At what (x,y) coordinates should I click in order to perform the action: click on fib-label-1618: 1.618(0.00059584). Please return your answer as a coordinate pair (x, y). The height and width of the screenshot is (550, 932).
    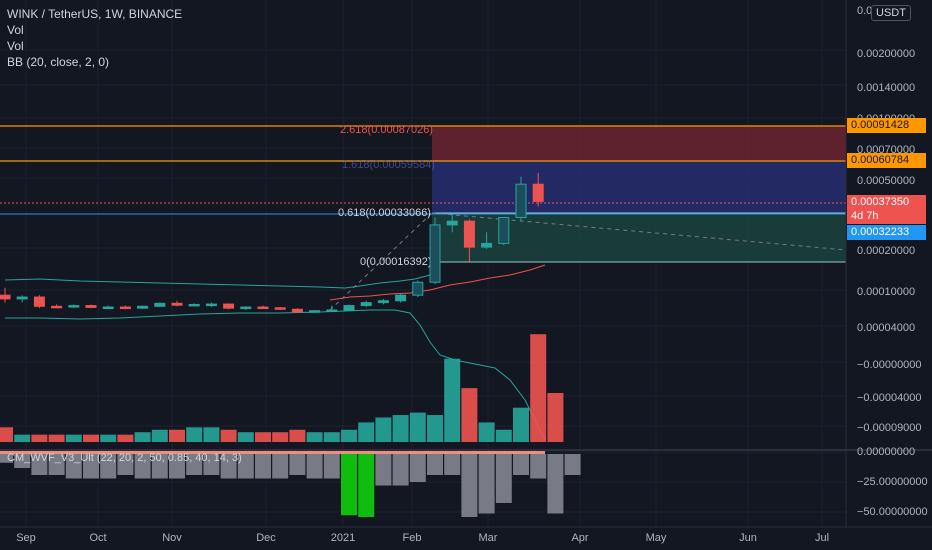
    Looking at the image, I should click on (388, 165).